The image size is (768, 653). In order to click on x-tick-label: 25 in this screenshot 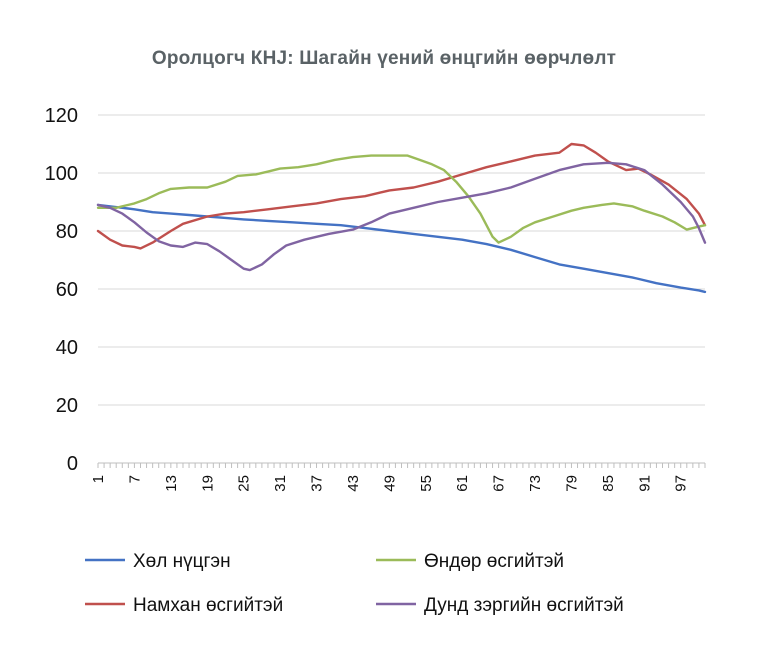, I will do `click(244, 483)`.